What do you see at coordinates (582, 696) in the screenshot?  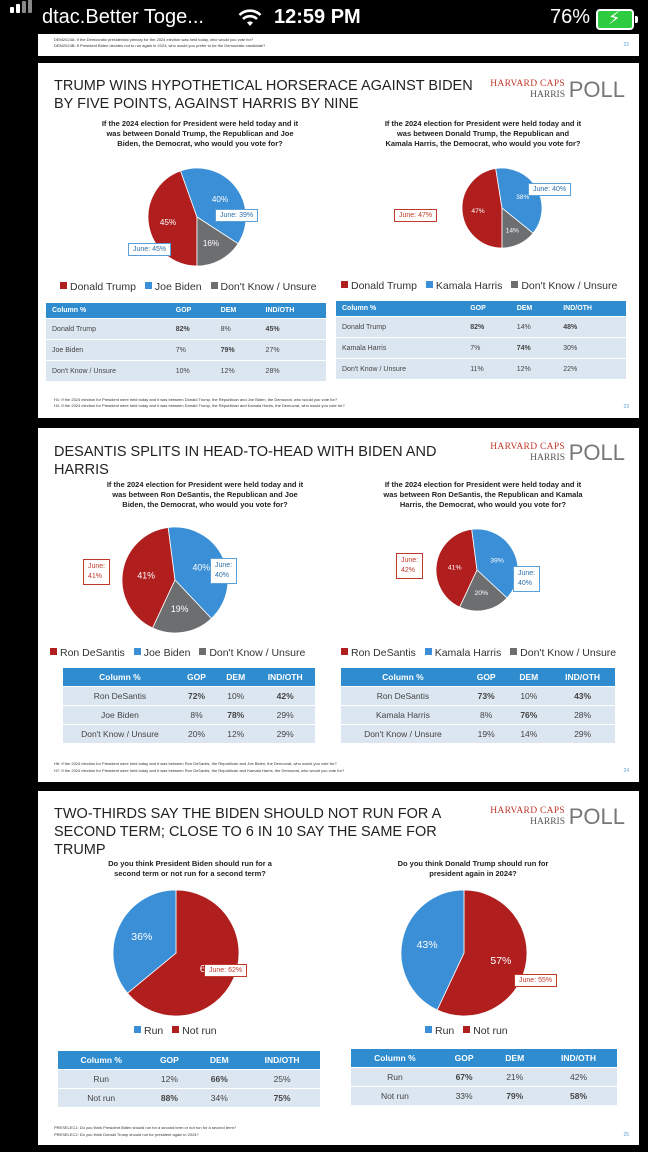 I see `table-cell: 43%` at bounding box center [582, 696].